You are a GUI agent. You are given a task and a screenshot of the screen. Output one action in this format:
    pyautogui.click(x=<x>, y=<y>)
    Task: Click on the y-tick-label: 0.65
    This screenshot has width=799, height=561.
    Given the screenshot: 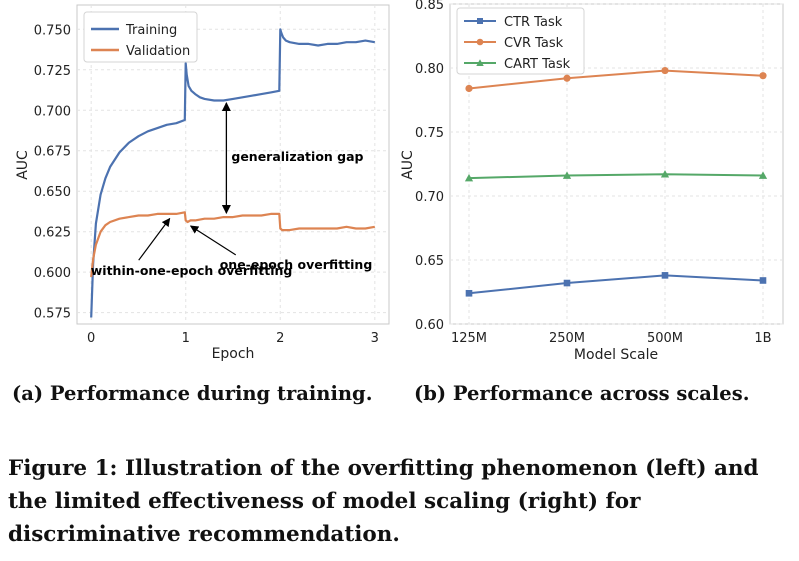 What is the action you would take?
    pyautogui.click(x=429, y=261)
    